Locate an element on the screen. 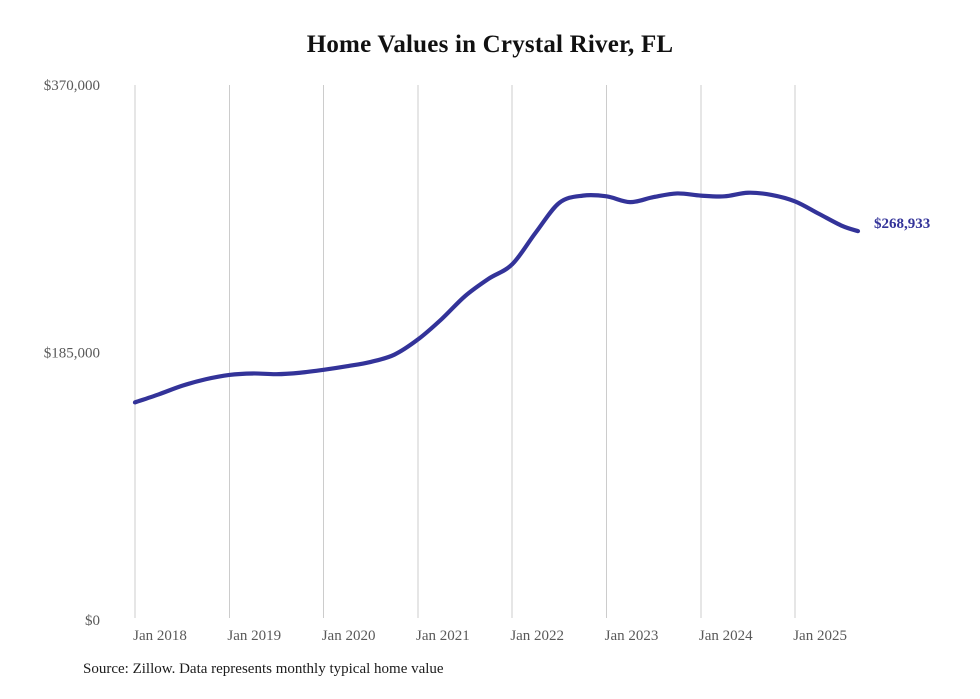 The width and height of the screenshot is (980, 699). x-axis-tick-label: Jan 2021 is located at coordinates (443, 636).